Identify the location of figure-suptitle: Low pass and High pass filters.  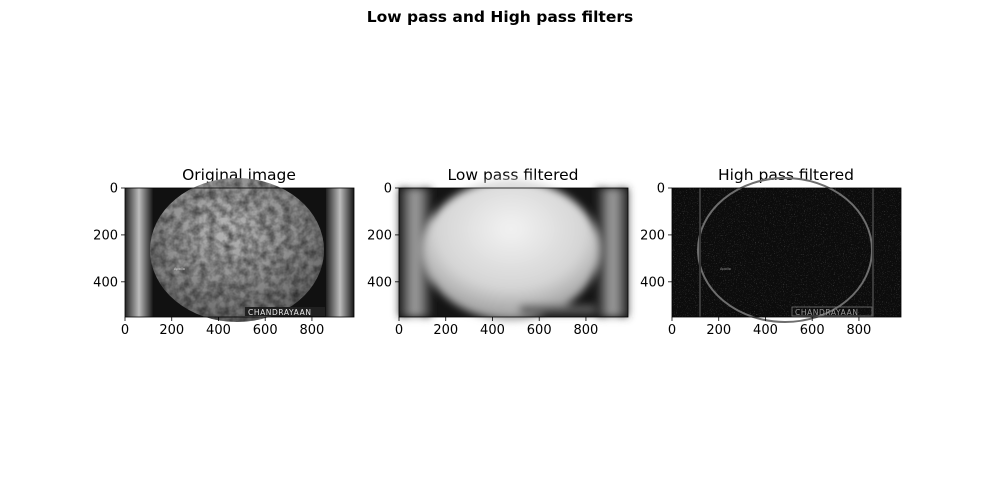
(500, 17).